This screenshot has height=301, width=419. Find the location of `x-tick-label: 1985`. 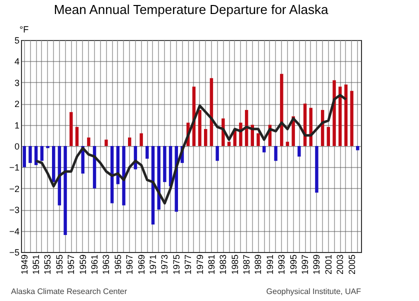

x-tick-label: 1985 is located at coordinates (235, 264).